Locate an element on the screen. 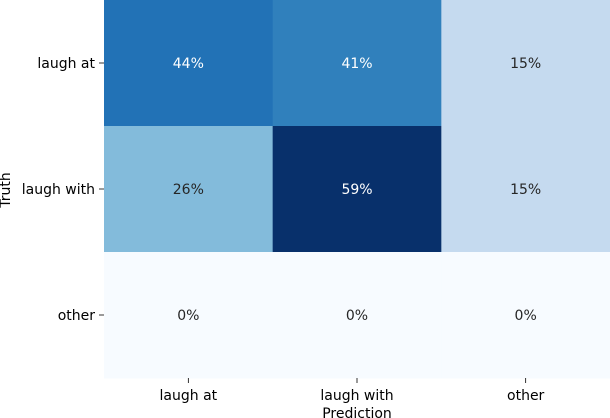 This screenshot has height=418, width=610. x-axis-title: Prediction is located at coordinates (357, 412).